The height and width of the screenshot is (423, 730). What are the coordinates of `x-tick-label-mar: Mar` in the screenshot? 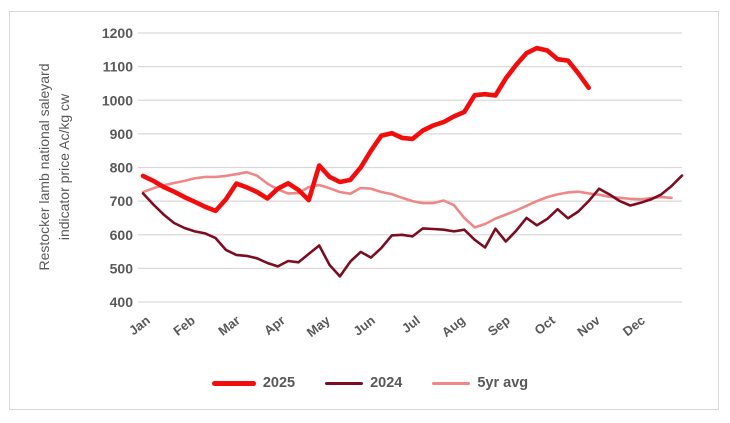 It's located at (228, 326).